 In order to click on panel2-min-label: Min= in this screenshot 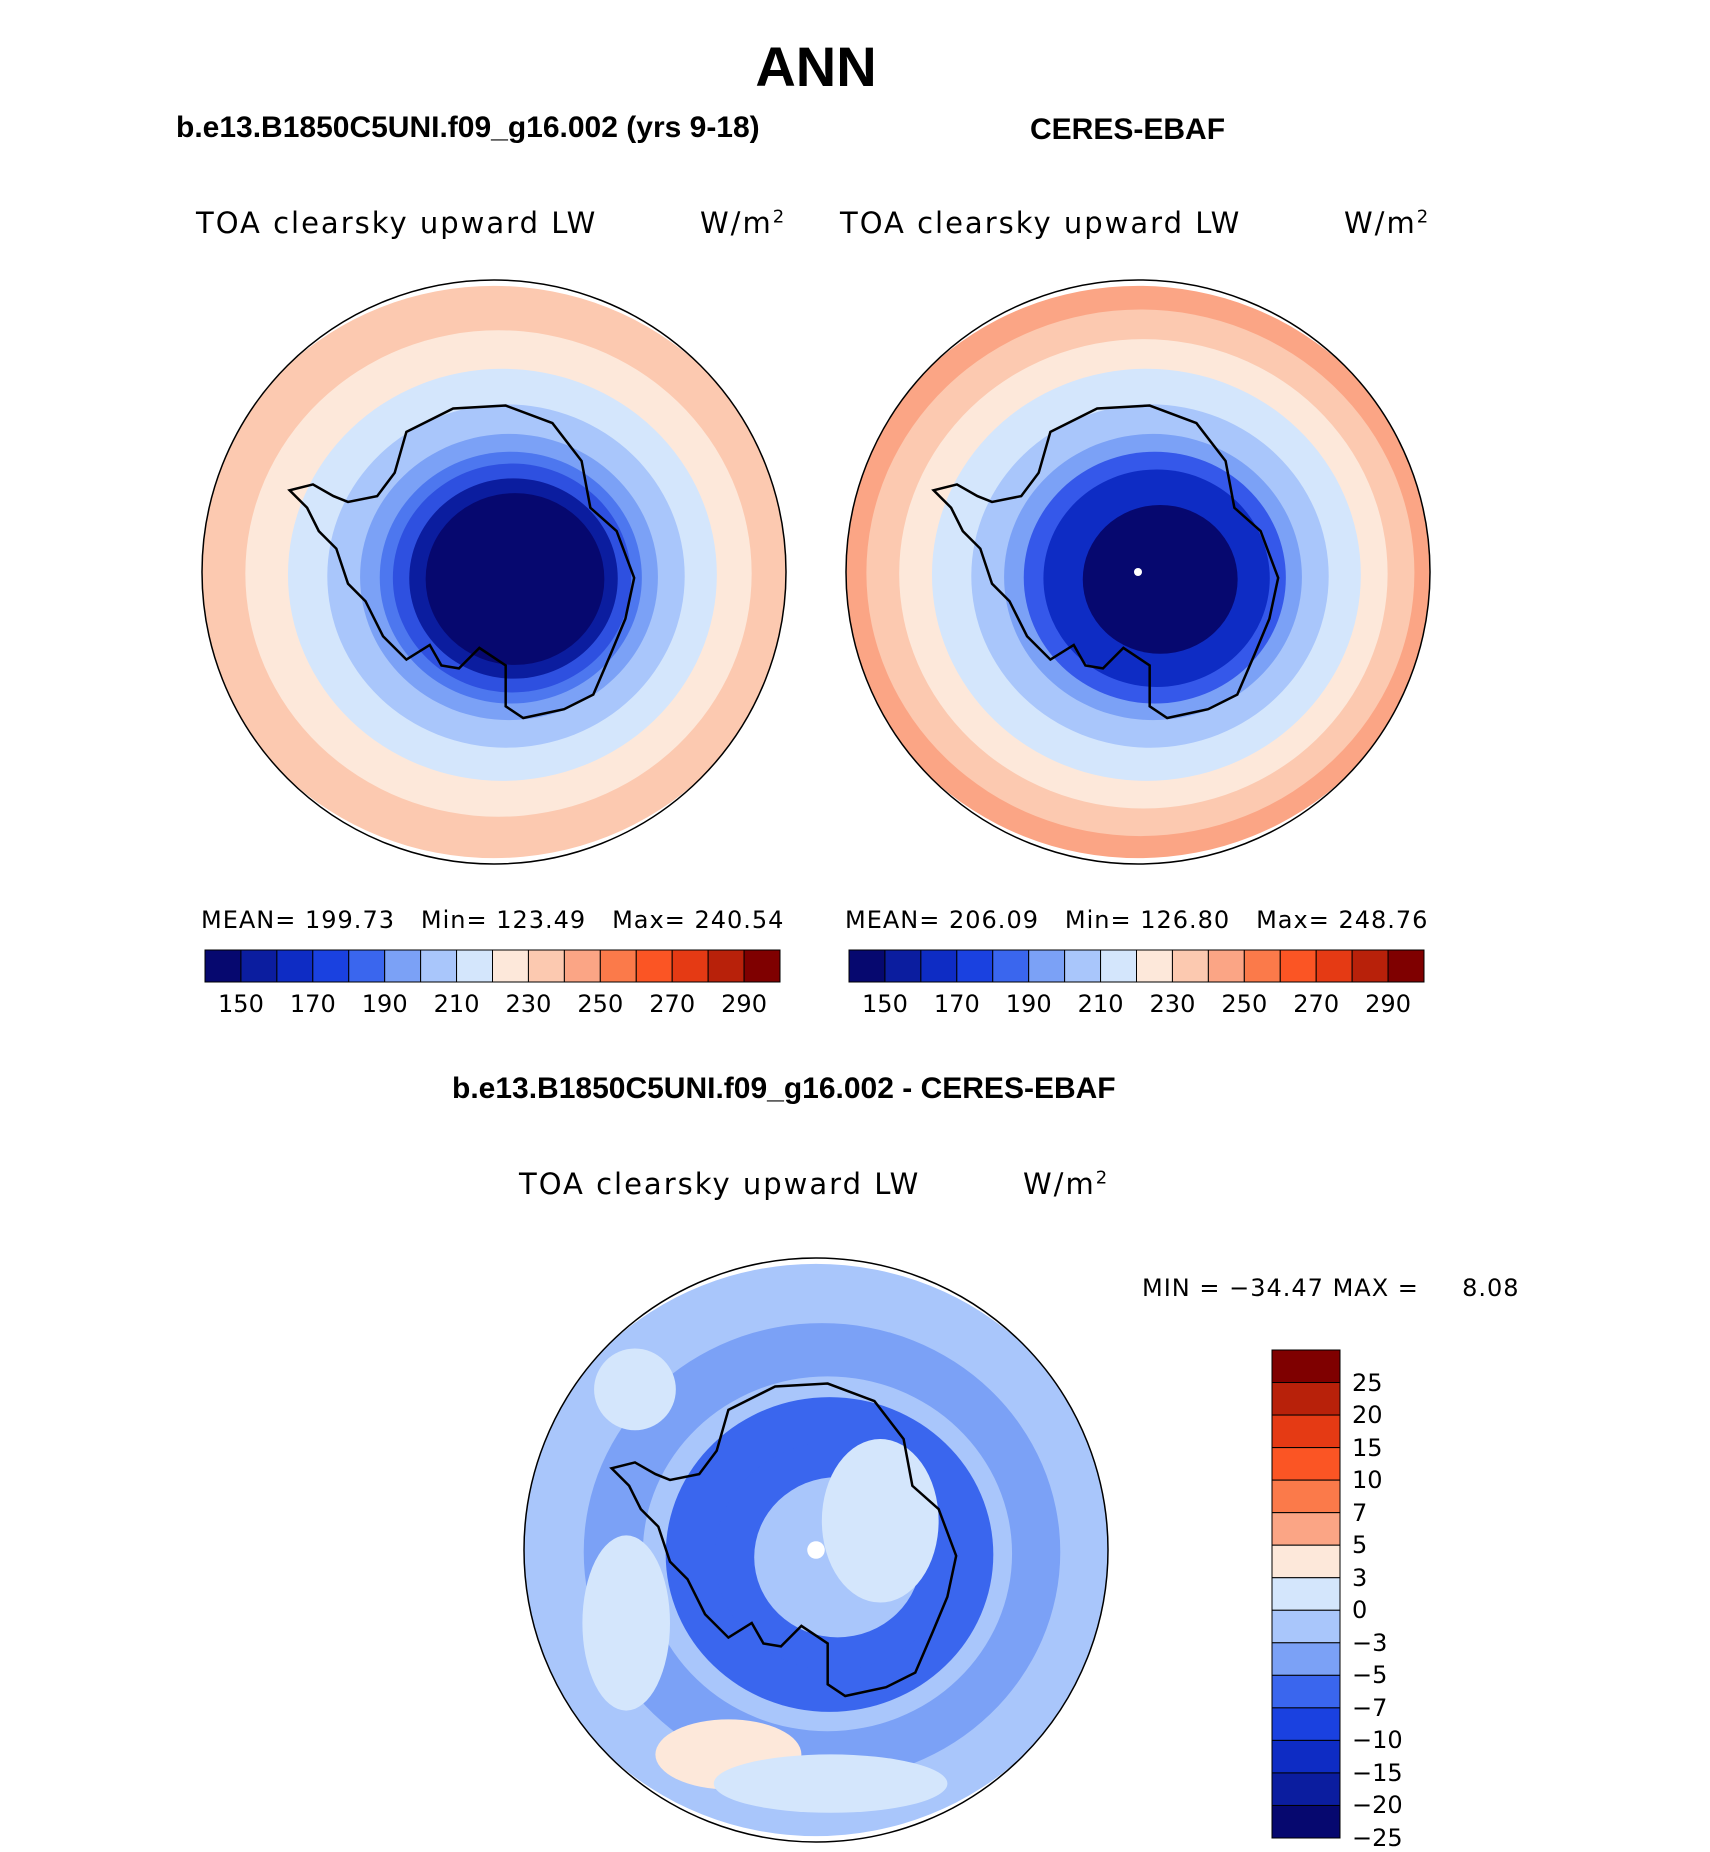, I will do `click(1098, 920)`.